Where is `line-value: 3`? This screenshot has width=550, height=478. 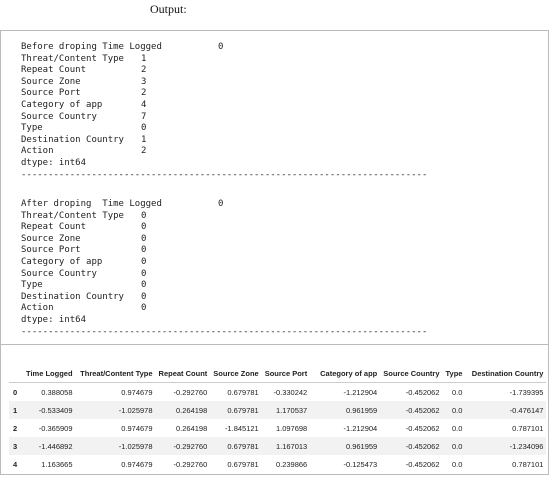
line-value: 3 is located at coordinates (144, 81).